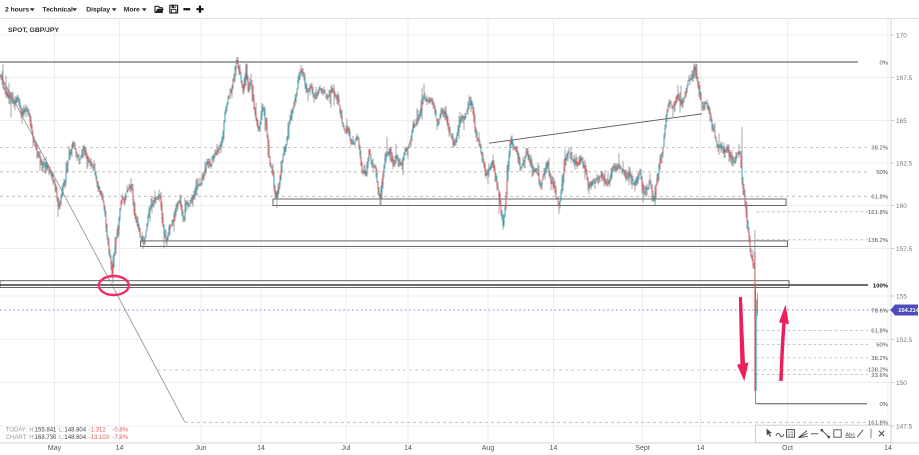 The width and height of the screenshot is (919, 455). I want to click on svg-text: 78.6%, so click(879, 311).